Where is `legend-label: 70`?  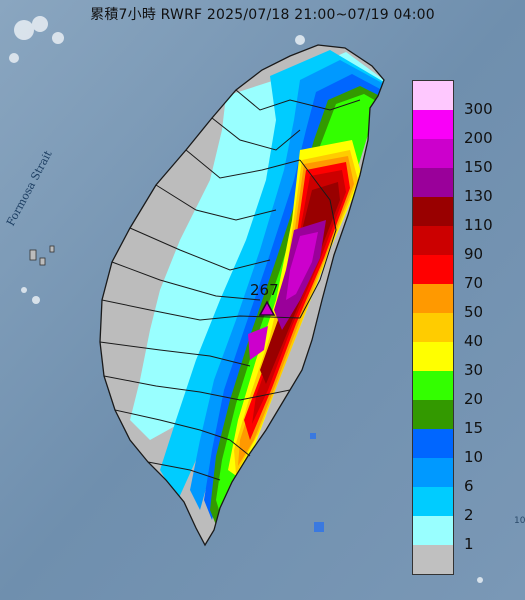 legend-label: 70 is located at coordinates (474, 283).